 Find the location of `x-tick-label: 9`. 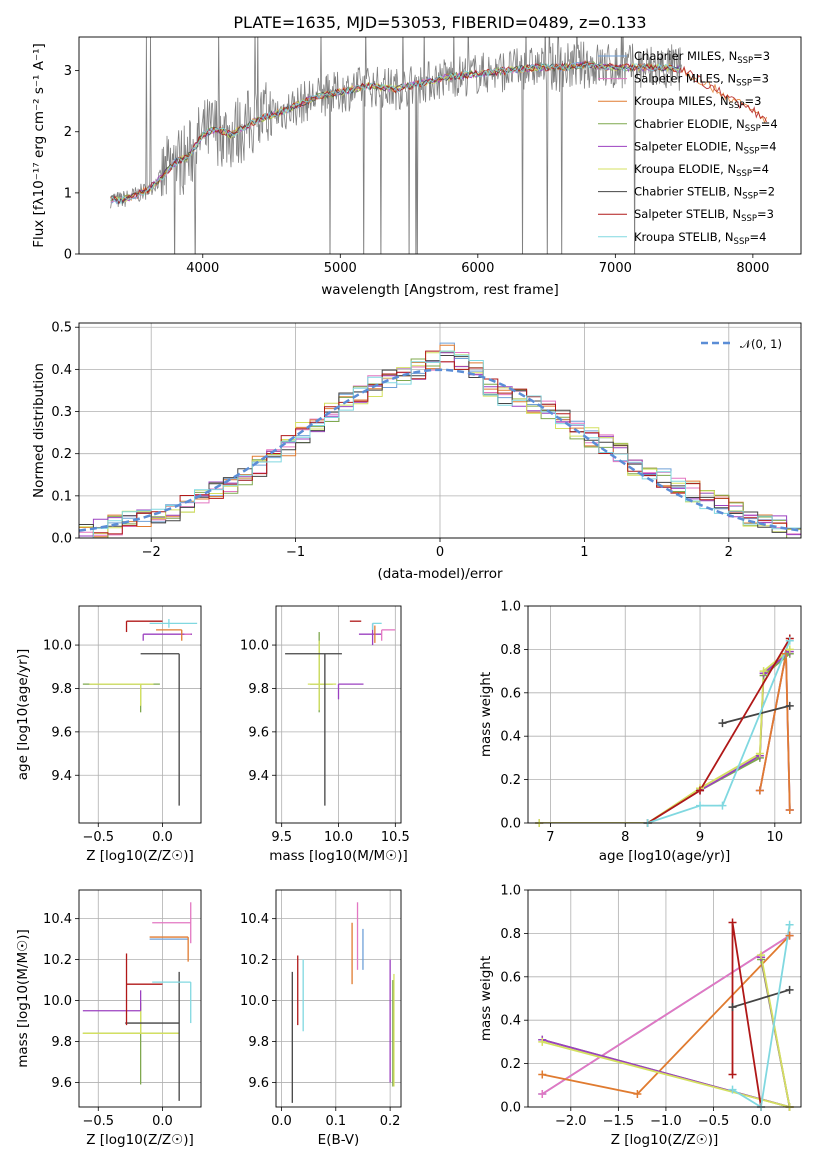

x-tick-label: 9 is located at coordinates (700, 837).